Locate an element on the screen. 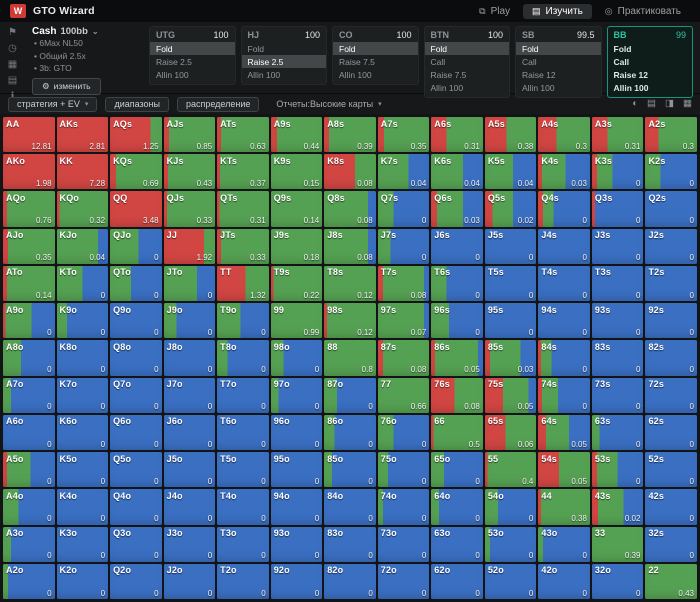 The width and height of the screenshot is (700, 602). matrix-cell-72o: 72o 0 is located at coordinates (403, 581).